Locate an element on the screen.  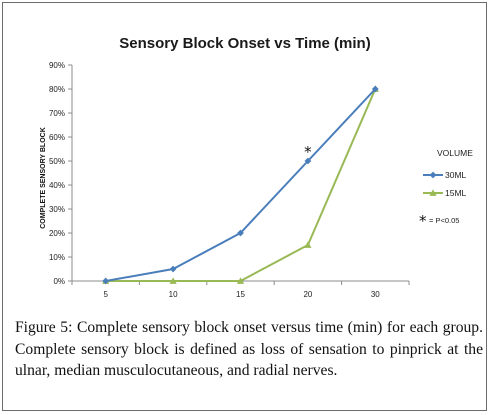
y-tick-label: 60% is located at coordinates (57, 137).